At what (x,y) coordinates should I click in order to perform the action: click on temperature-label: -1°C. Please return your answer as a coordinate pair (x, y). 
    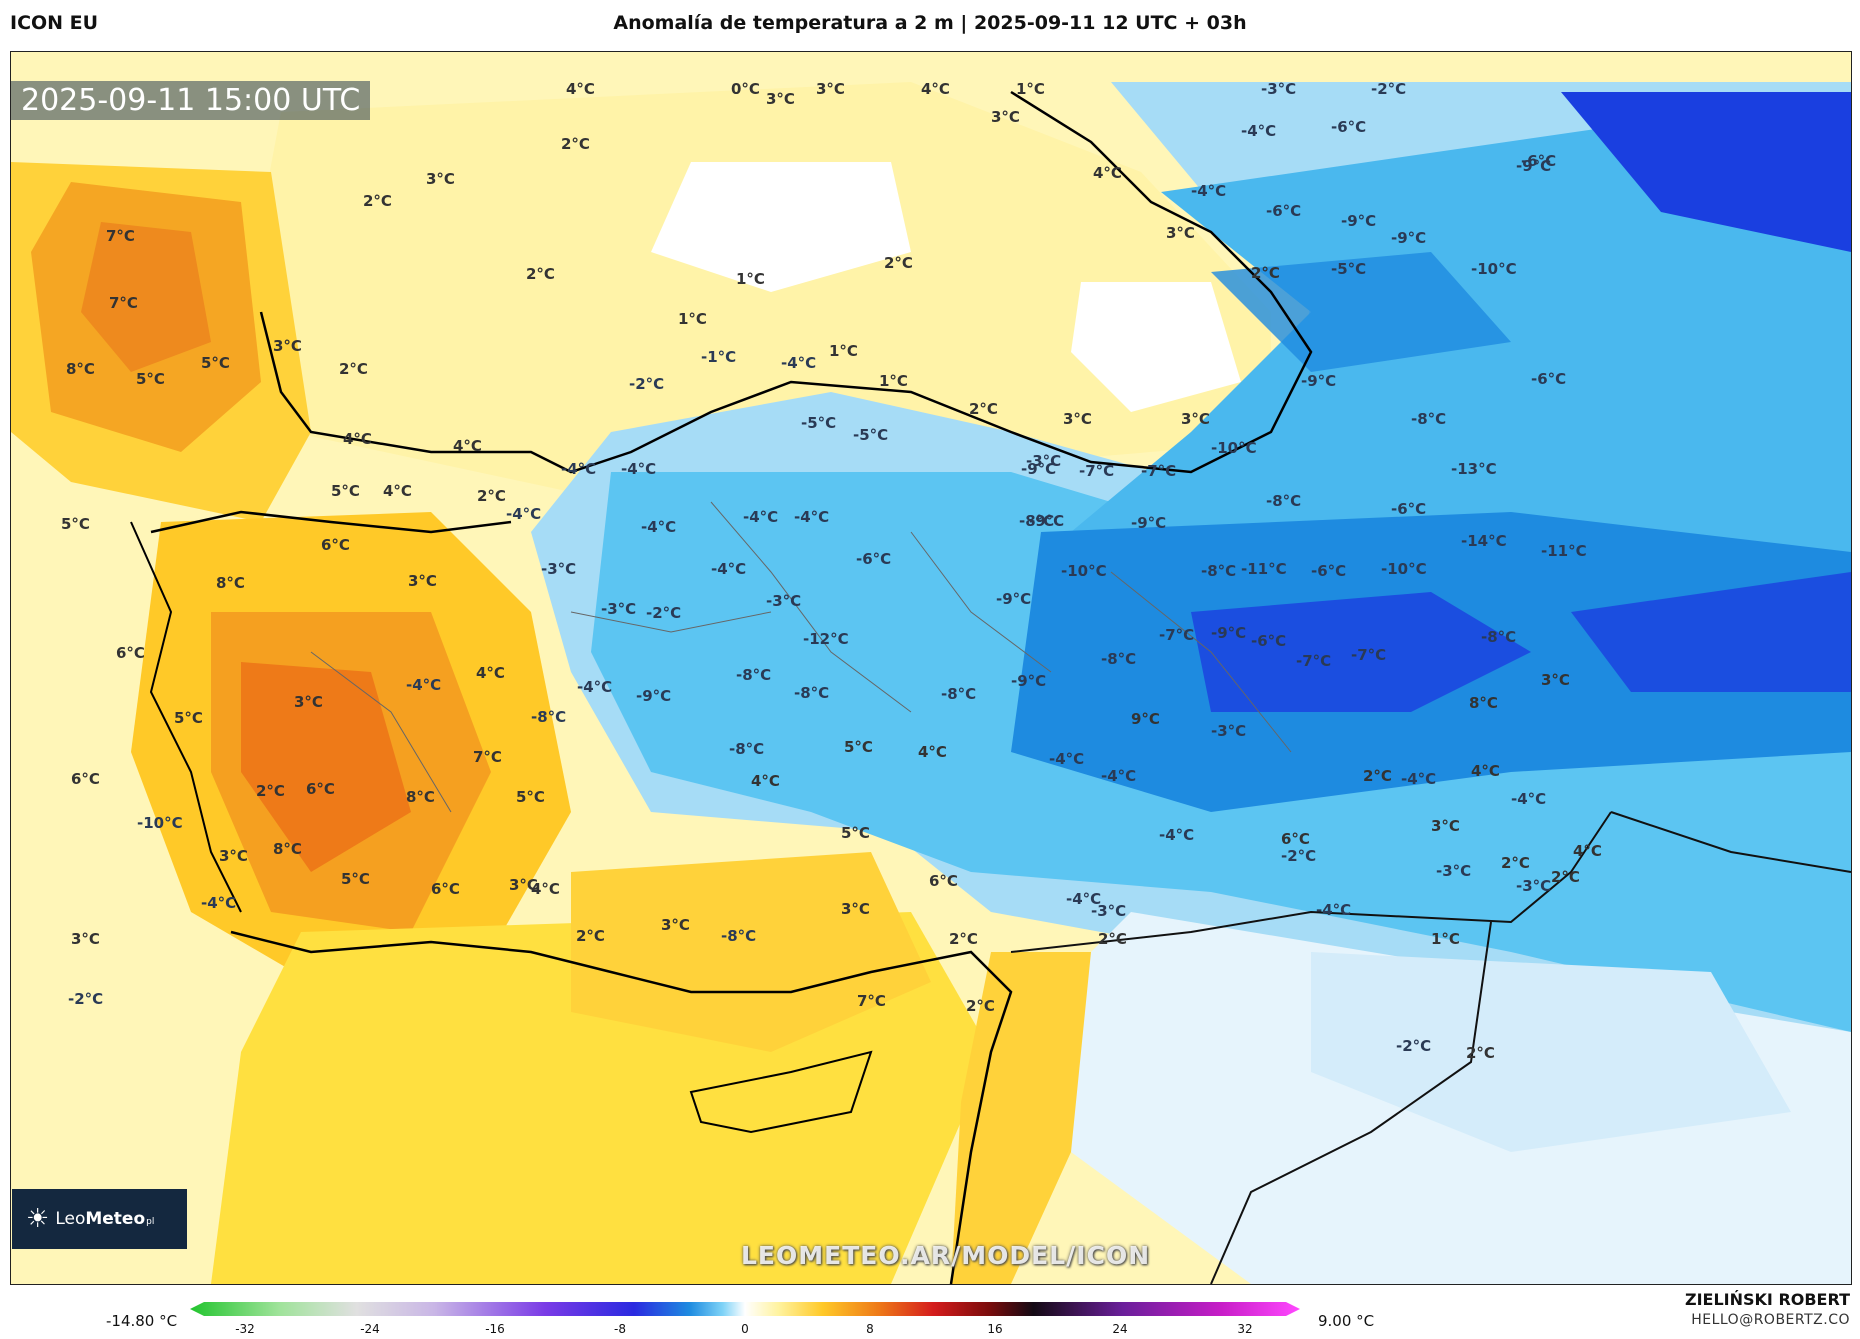
    Looking at the image, I should click on (719, 357).